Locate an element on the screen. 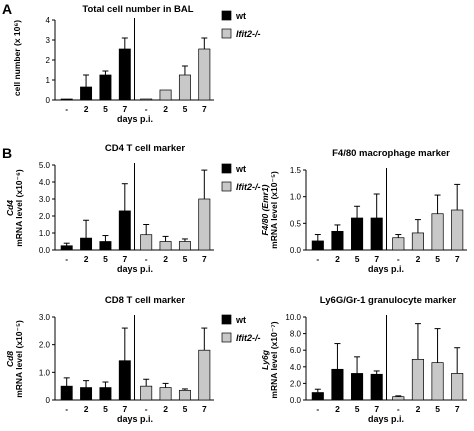 The height and width of the screenshot is (431, 474). y-axis-label: cell number (x 10⁶) is located at coordinates (17, 58).